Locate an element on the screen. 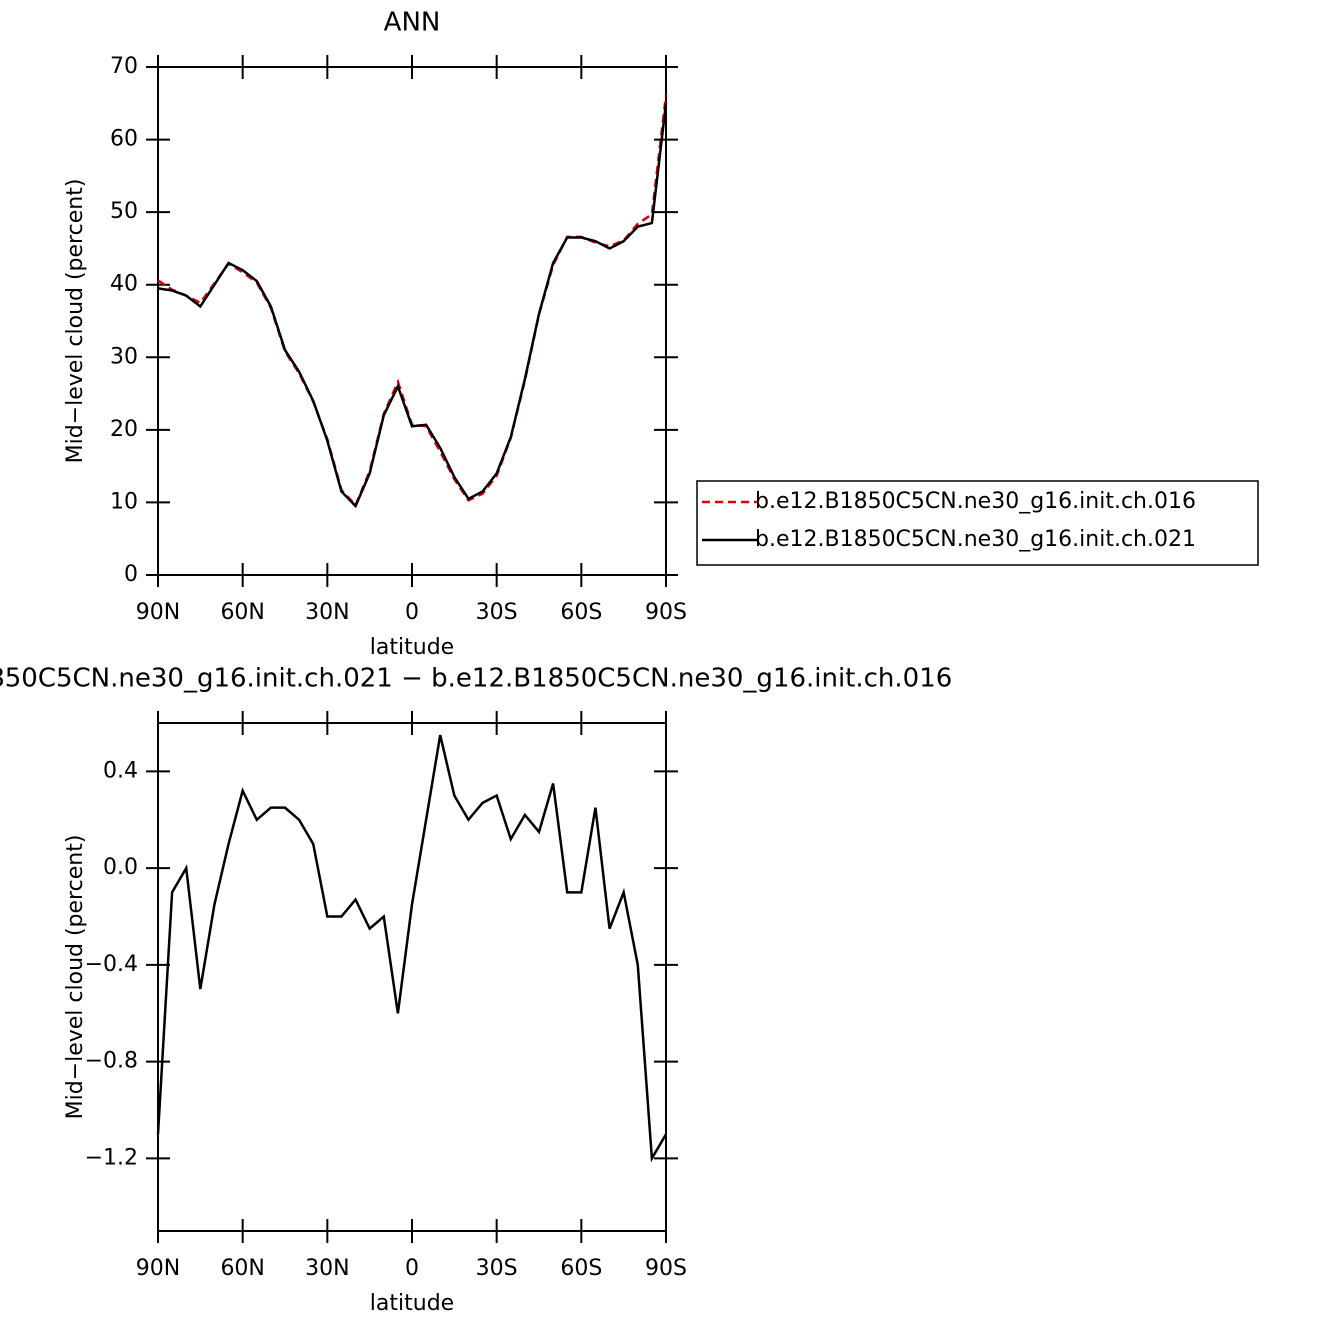 This screenshot has height=1325, width=1322. y-tick-label: 70 is located at coordinates (124, 66).